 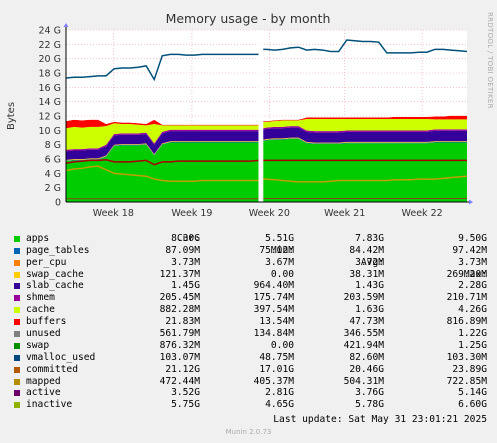 I want to click on legend-max: 1.25G, so click(x=472, y=345).